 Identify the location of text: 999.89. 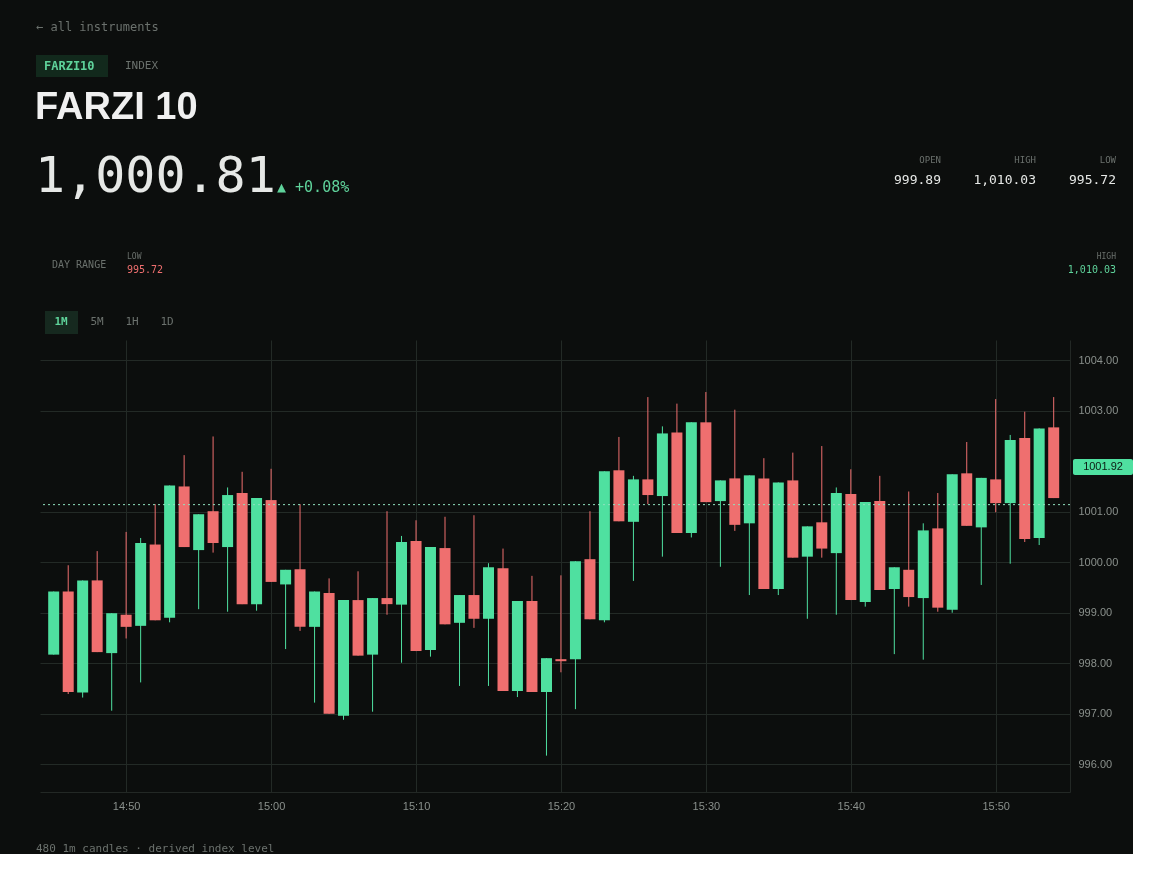
(917, 179).